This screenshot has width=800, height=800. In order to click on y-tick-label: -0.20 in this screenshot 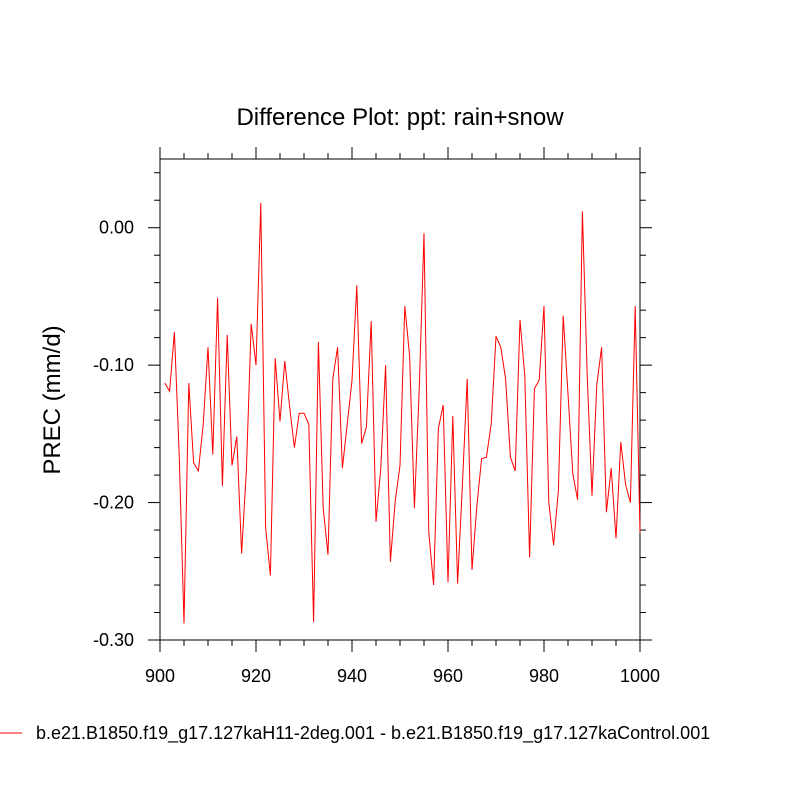, I will do `click(113, 503)`.